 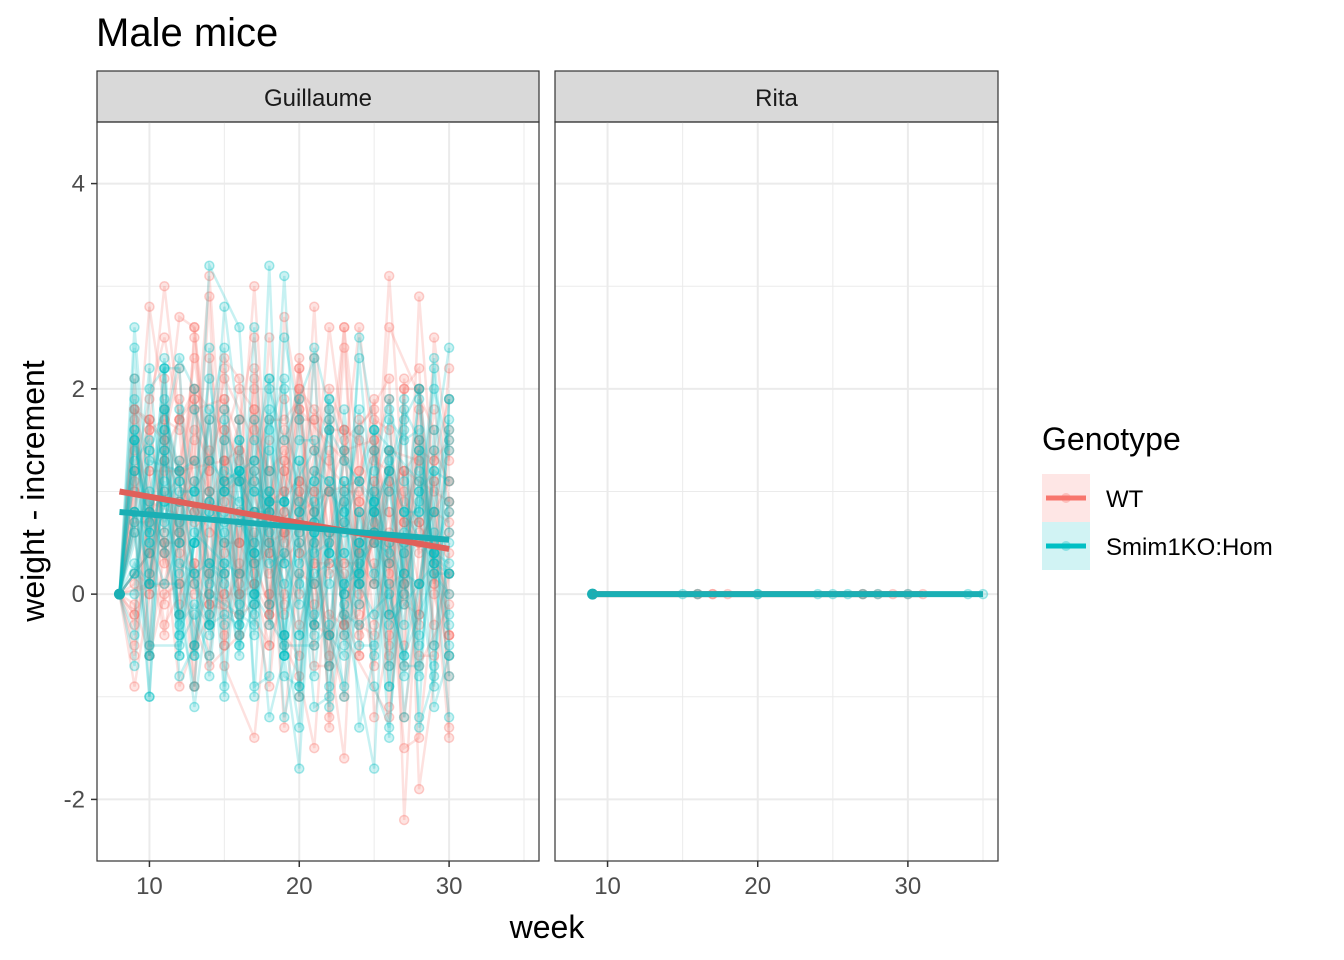 I want to click on y-tick-label: -2, so click(x=74, y=799).